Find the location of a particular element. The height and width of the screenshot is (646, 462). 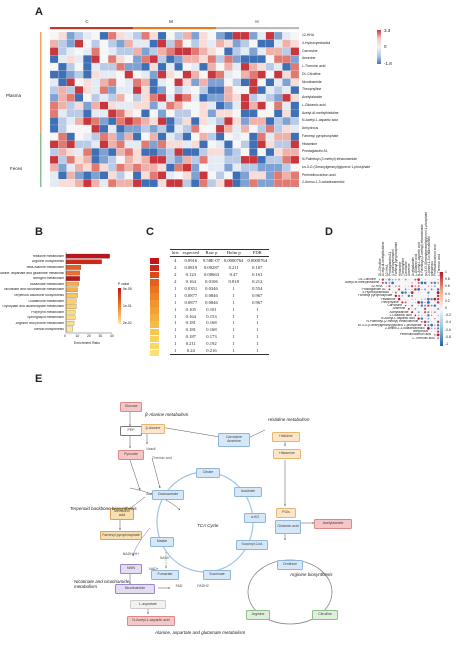

row-label: Nicotinamide is located at coordinates (312, 81).